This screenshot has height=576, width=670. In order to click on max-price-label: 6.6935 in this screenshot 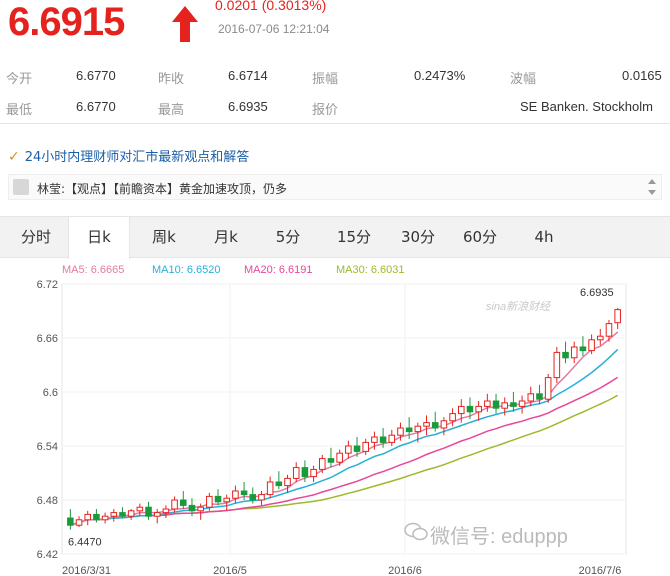, I will do `click(597, 293)`.